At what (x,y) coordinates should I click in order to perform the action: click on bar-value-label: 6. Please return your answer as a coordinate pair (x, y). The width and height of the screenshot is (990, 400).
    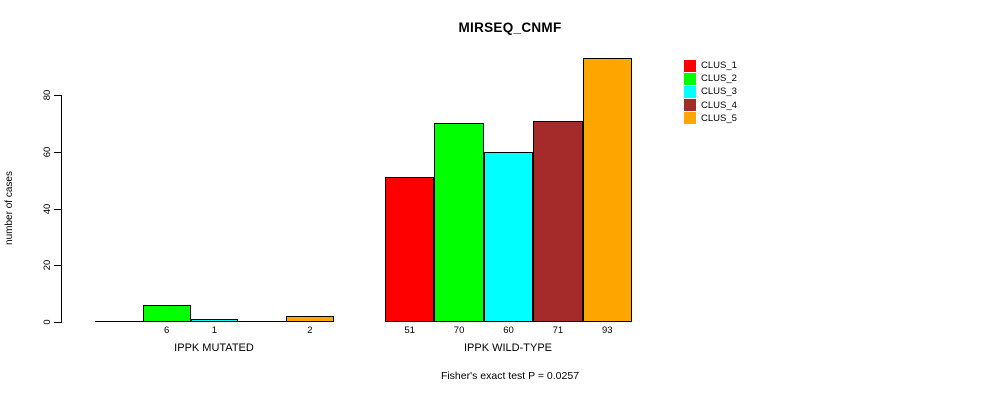
    Looking at the image, I should click on (166, 330).